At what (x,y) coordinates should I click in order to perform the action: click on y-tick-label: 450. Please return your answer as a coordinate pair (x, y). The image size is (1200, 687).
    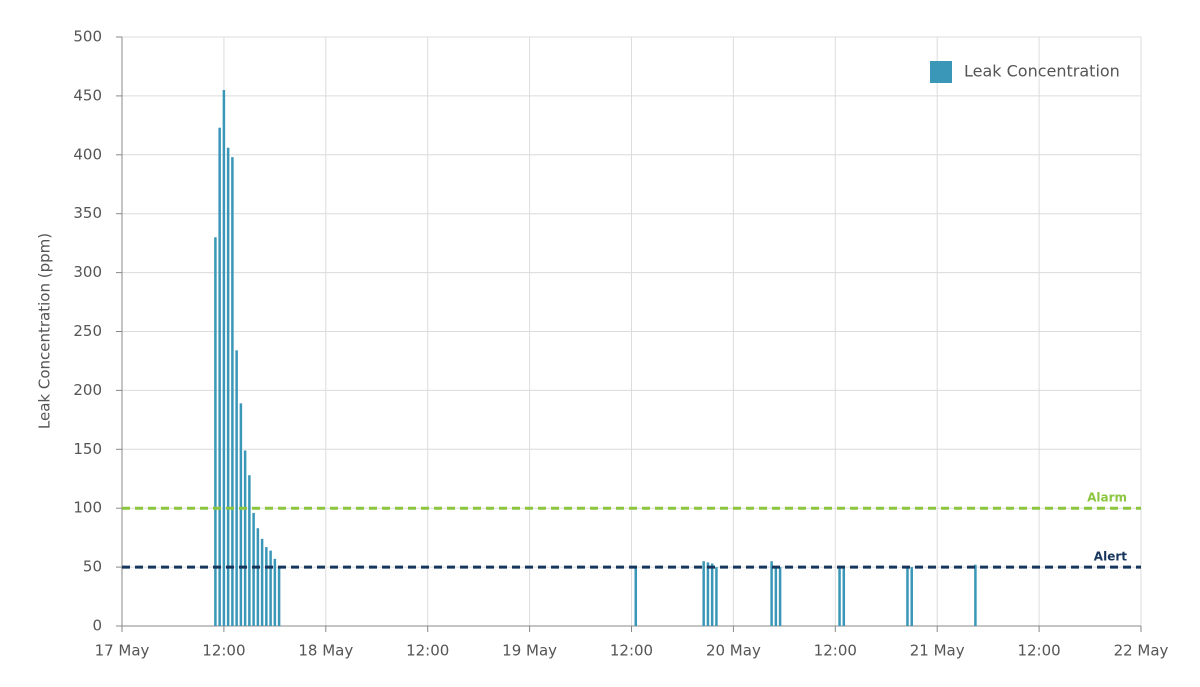
    Looking at the image, I should click on (87, 95).